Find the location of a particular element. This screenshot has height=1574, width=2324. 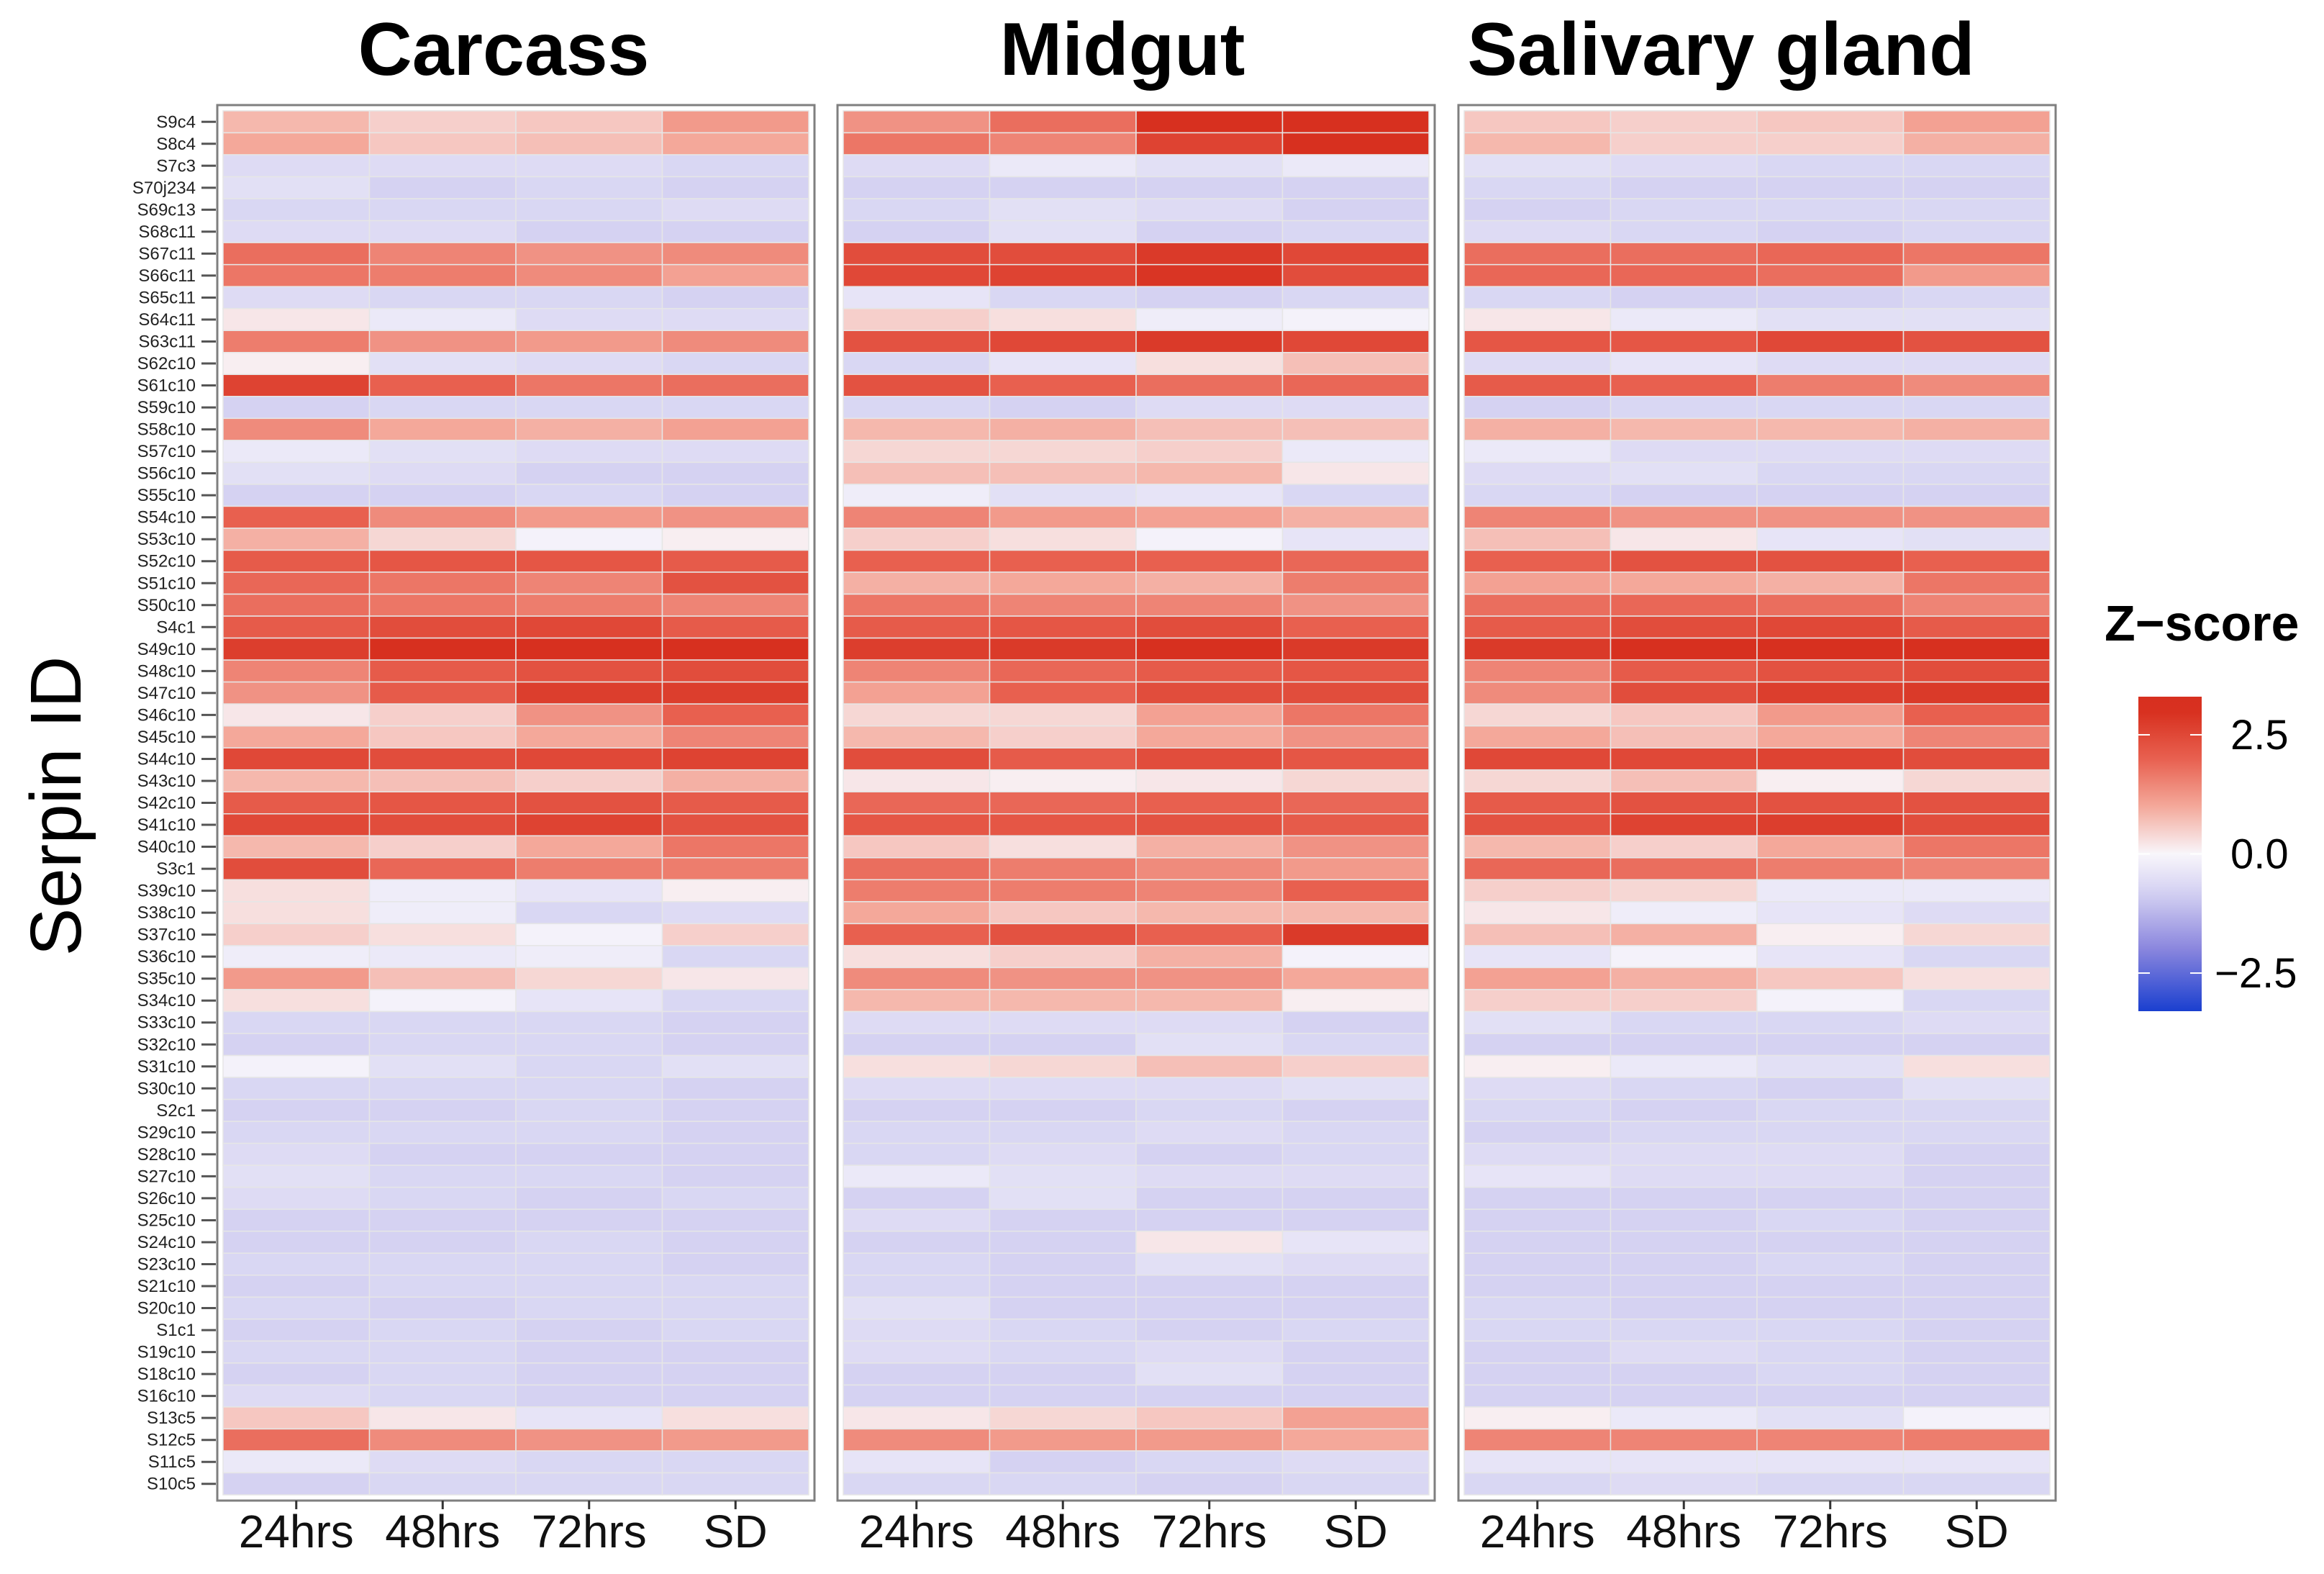

row-label: S50c10 is located at coordinates (166, 605).